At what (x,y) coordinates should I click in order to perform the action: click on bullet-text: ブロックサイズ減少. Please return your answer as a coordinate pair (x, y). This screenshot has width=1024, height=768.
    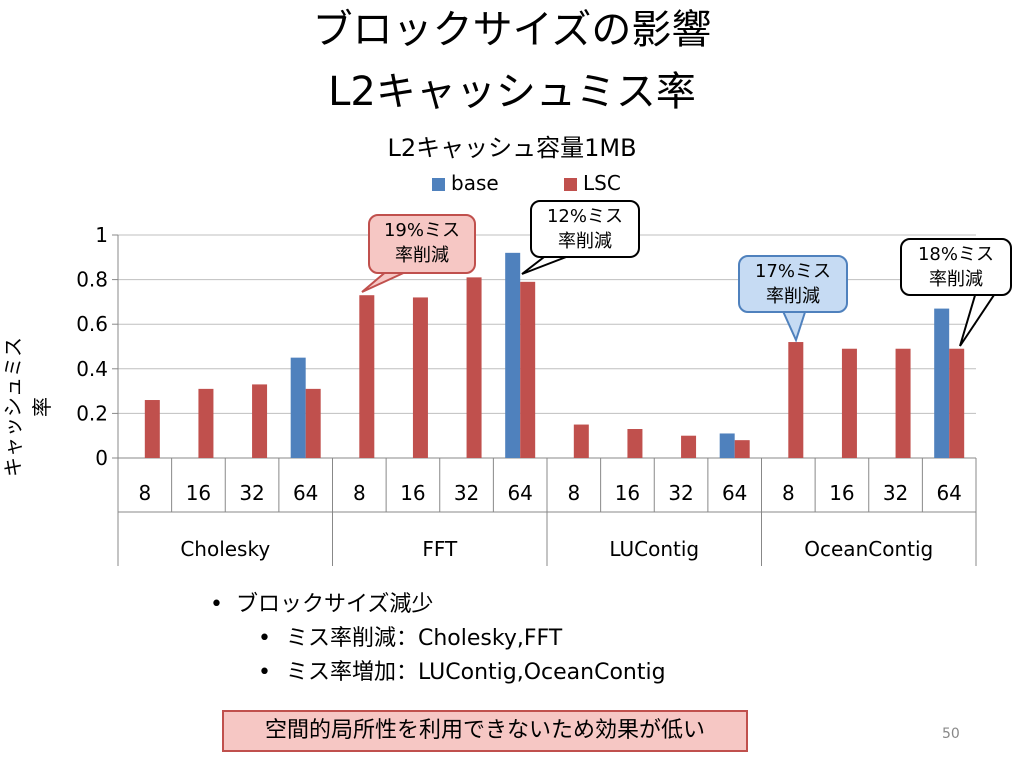
    Looking at the image, I should click on (335, 604).